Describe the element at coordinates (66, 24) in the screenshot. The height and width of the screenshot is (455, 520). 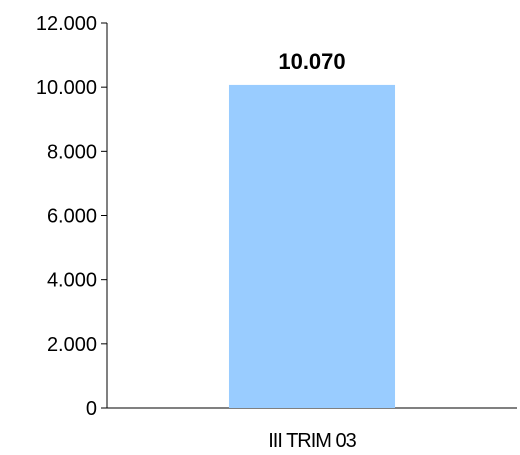
I see `y-tick-label: 12.000` at that location.